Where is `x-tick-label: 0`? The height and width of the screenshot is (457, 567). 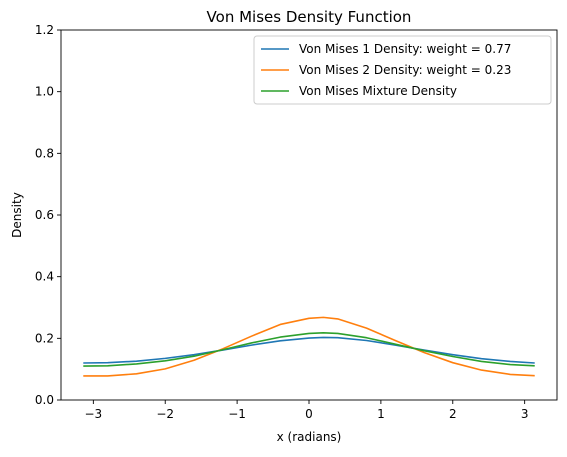
x-tick-label: 0 is located at coordinates (309, 414).